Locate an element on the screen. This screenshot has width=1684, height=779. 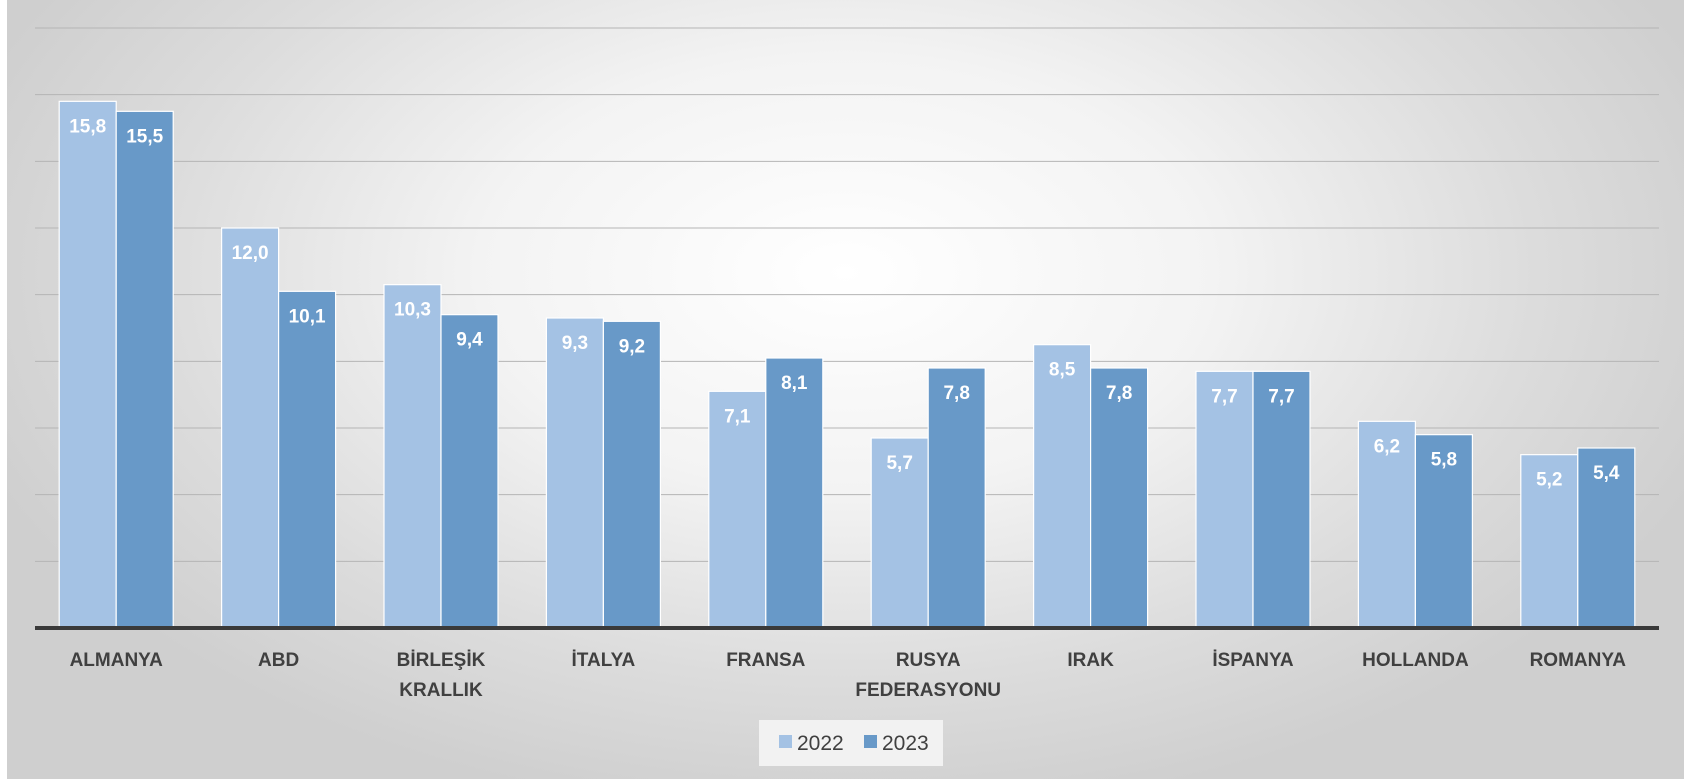
data-label-2023-6: 7,8 is located at coordinates (1119, 393).